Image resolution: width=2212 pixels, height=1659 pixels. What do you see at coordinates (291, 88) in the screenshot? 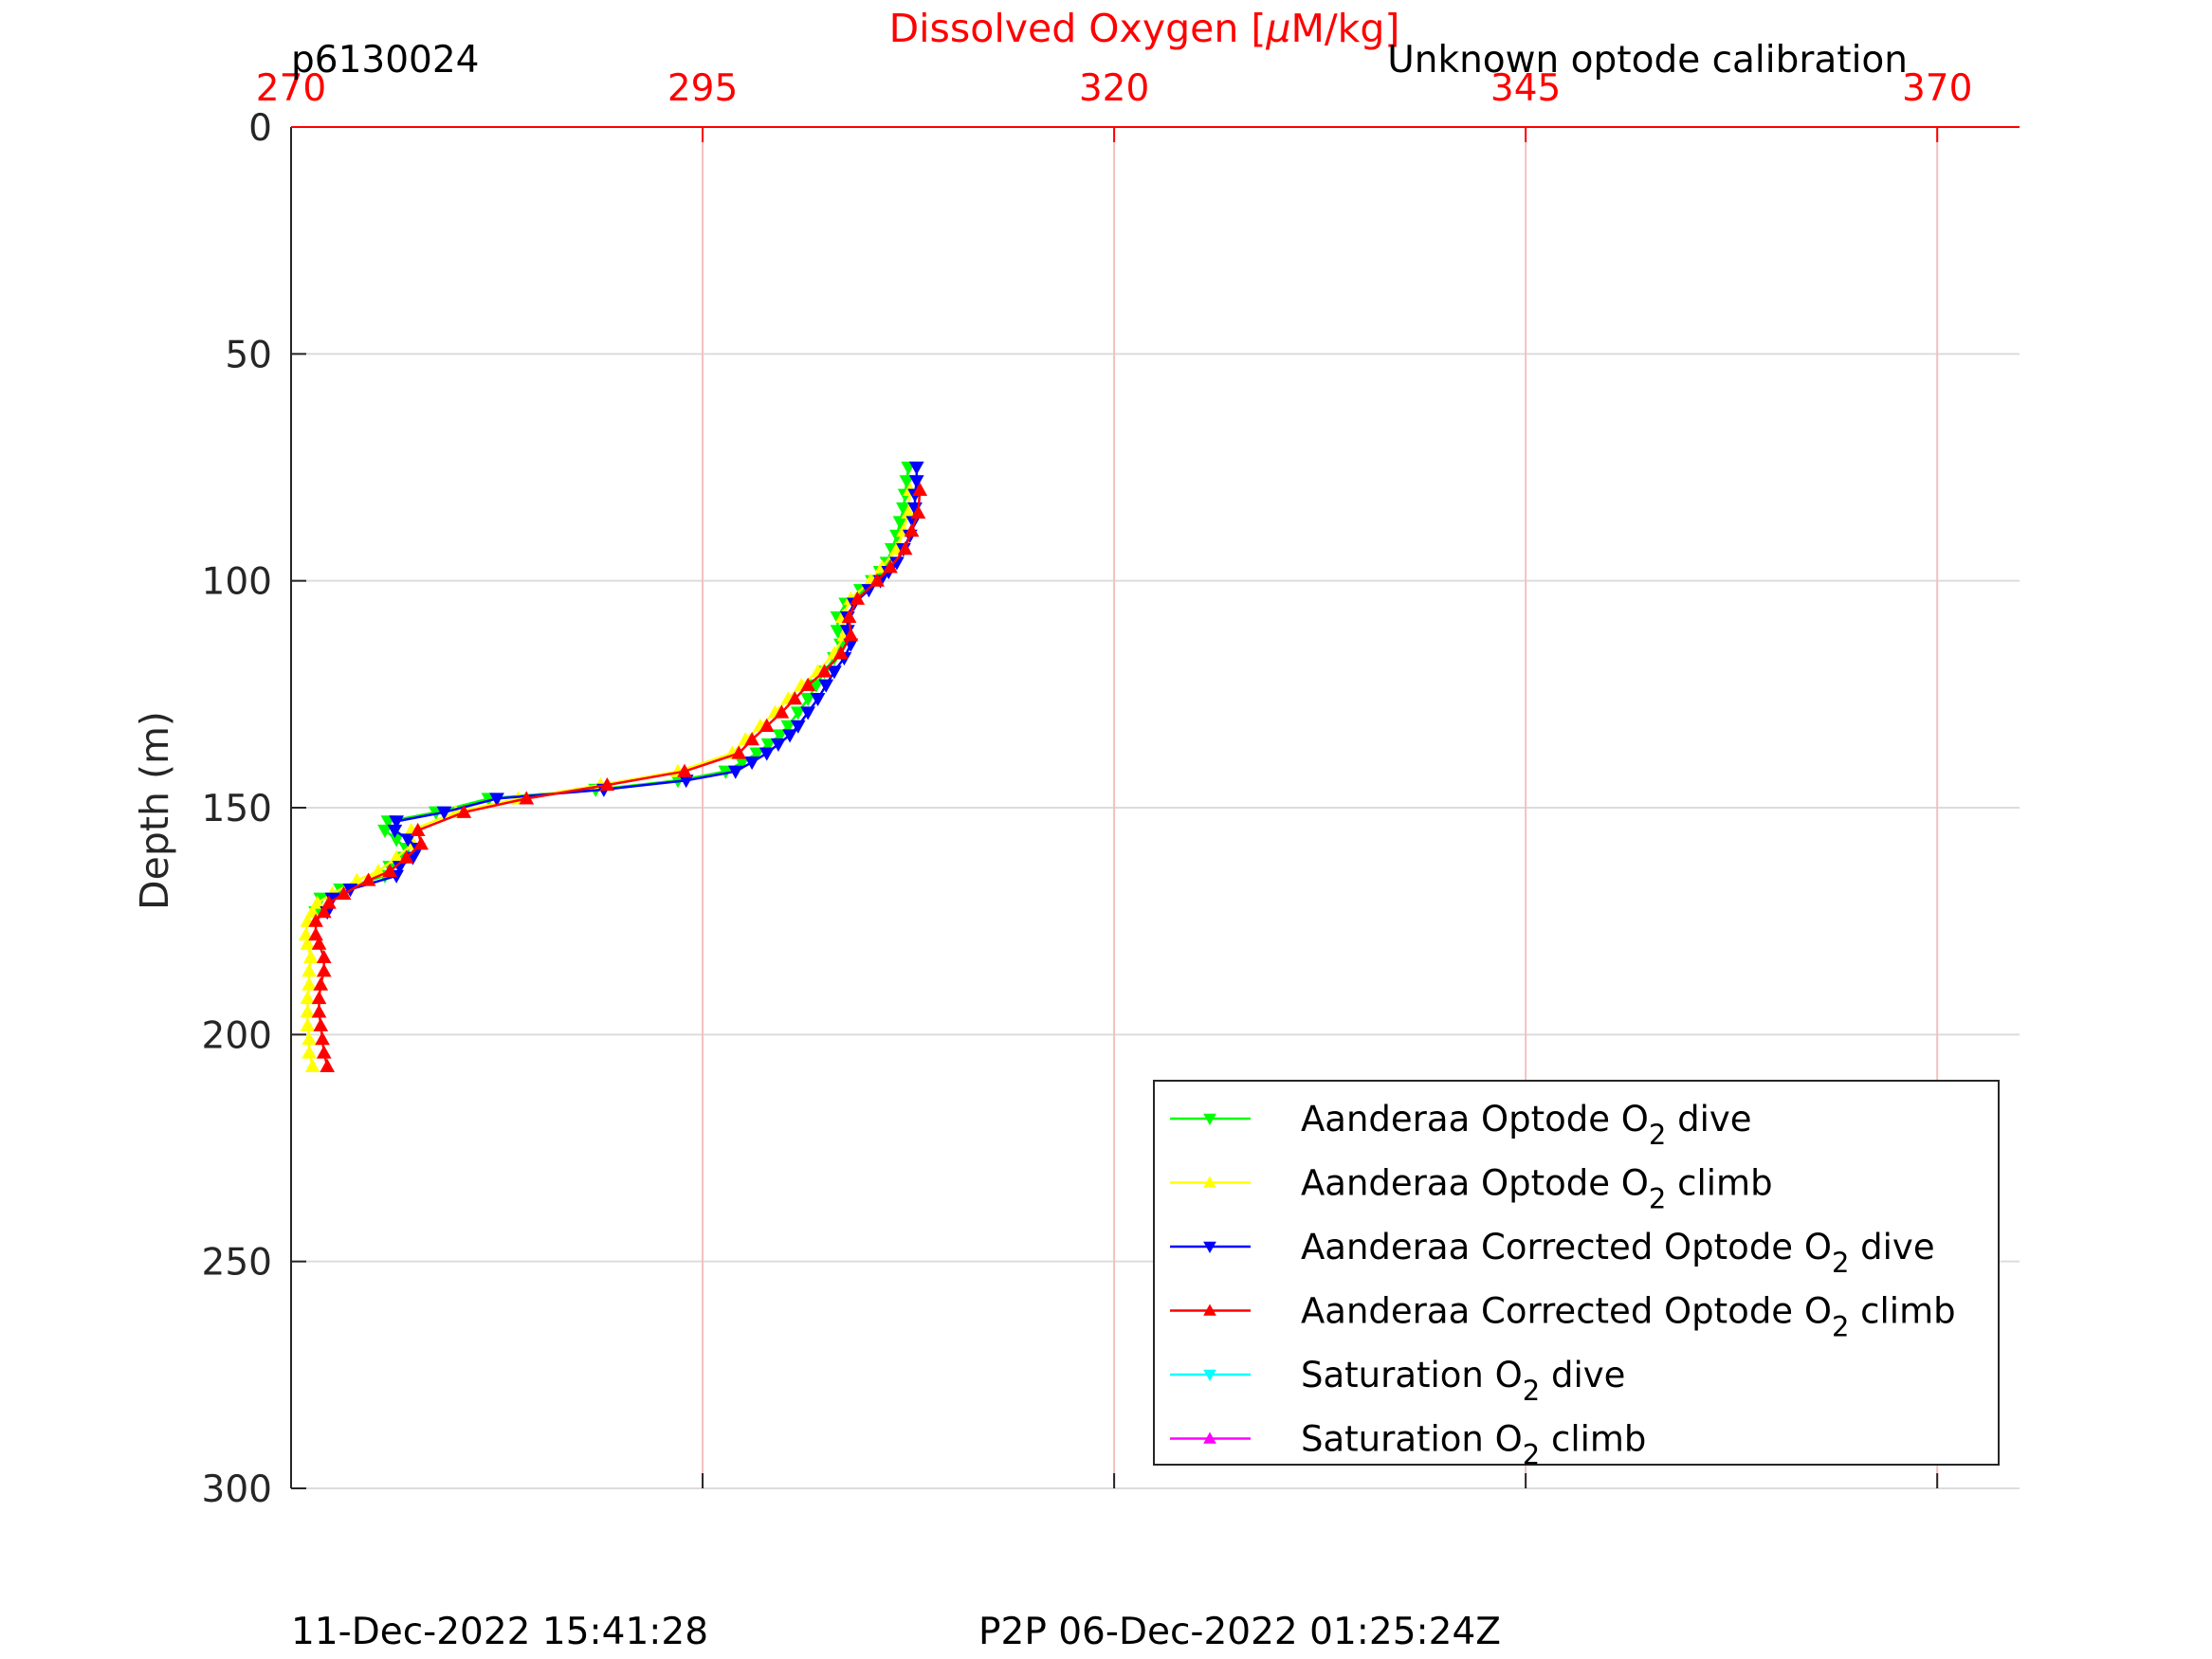
I see `x-tick-label: 270` at bounding box center [291, 88].